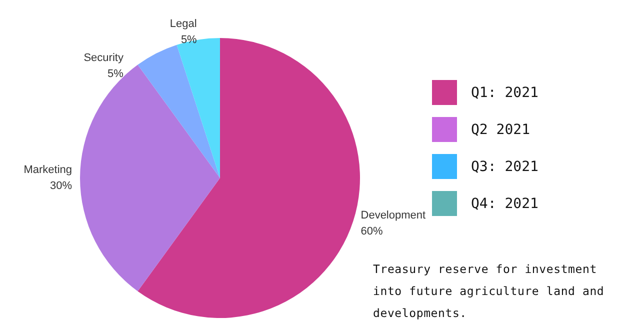  Describe the element at coordinates (48, 170) in the screenshot. I see `slice-label: Marketing` at that location.